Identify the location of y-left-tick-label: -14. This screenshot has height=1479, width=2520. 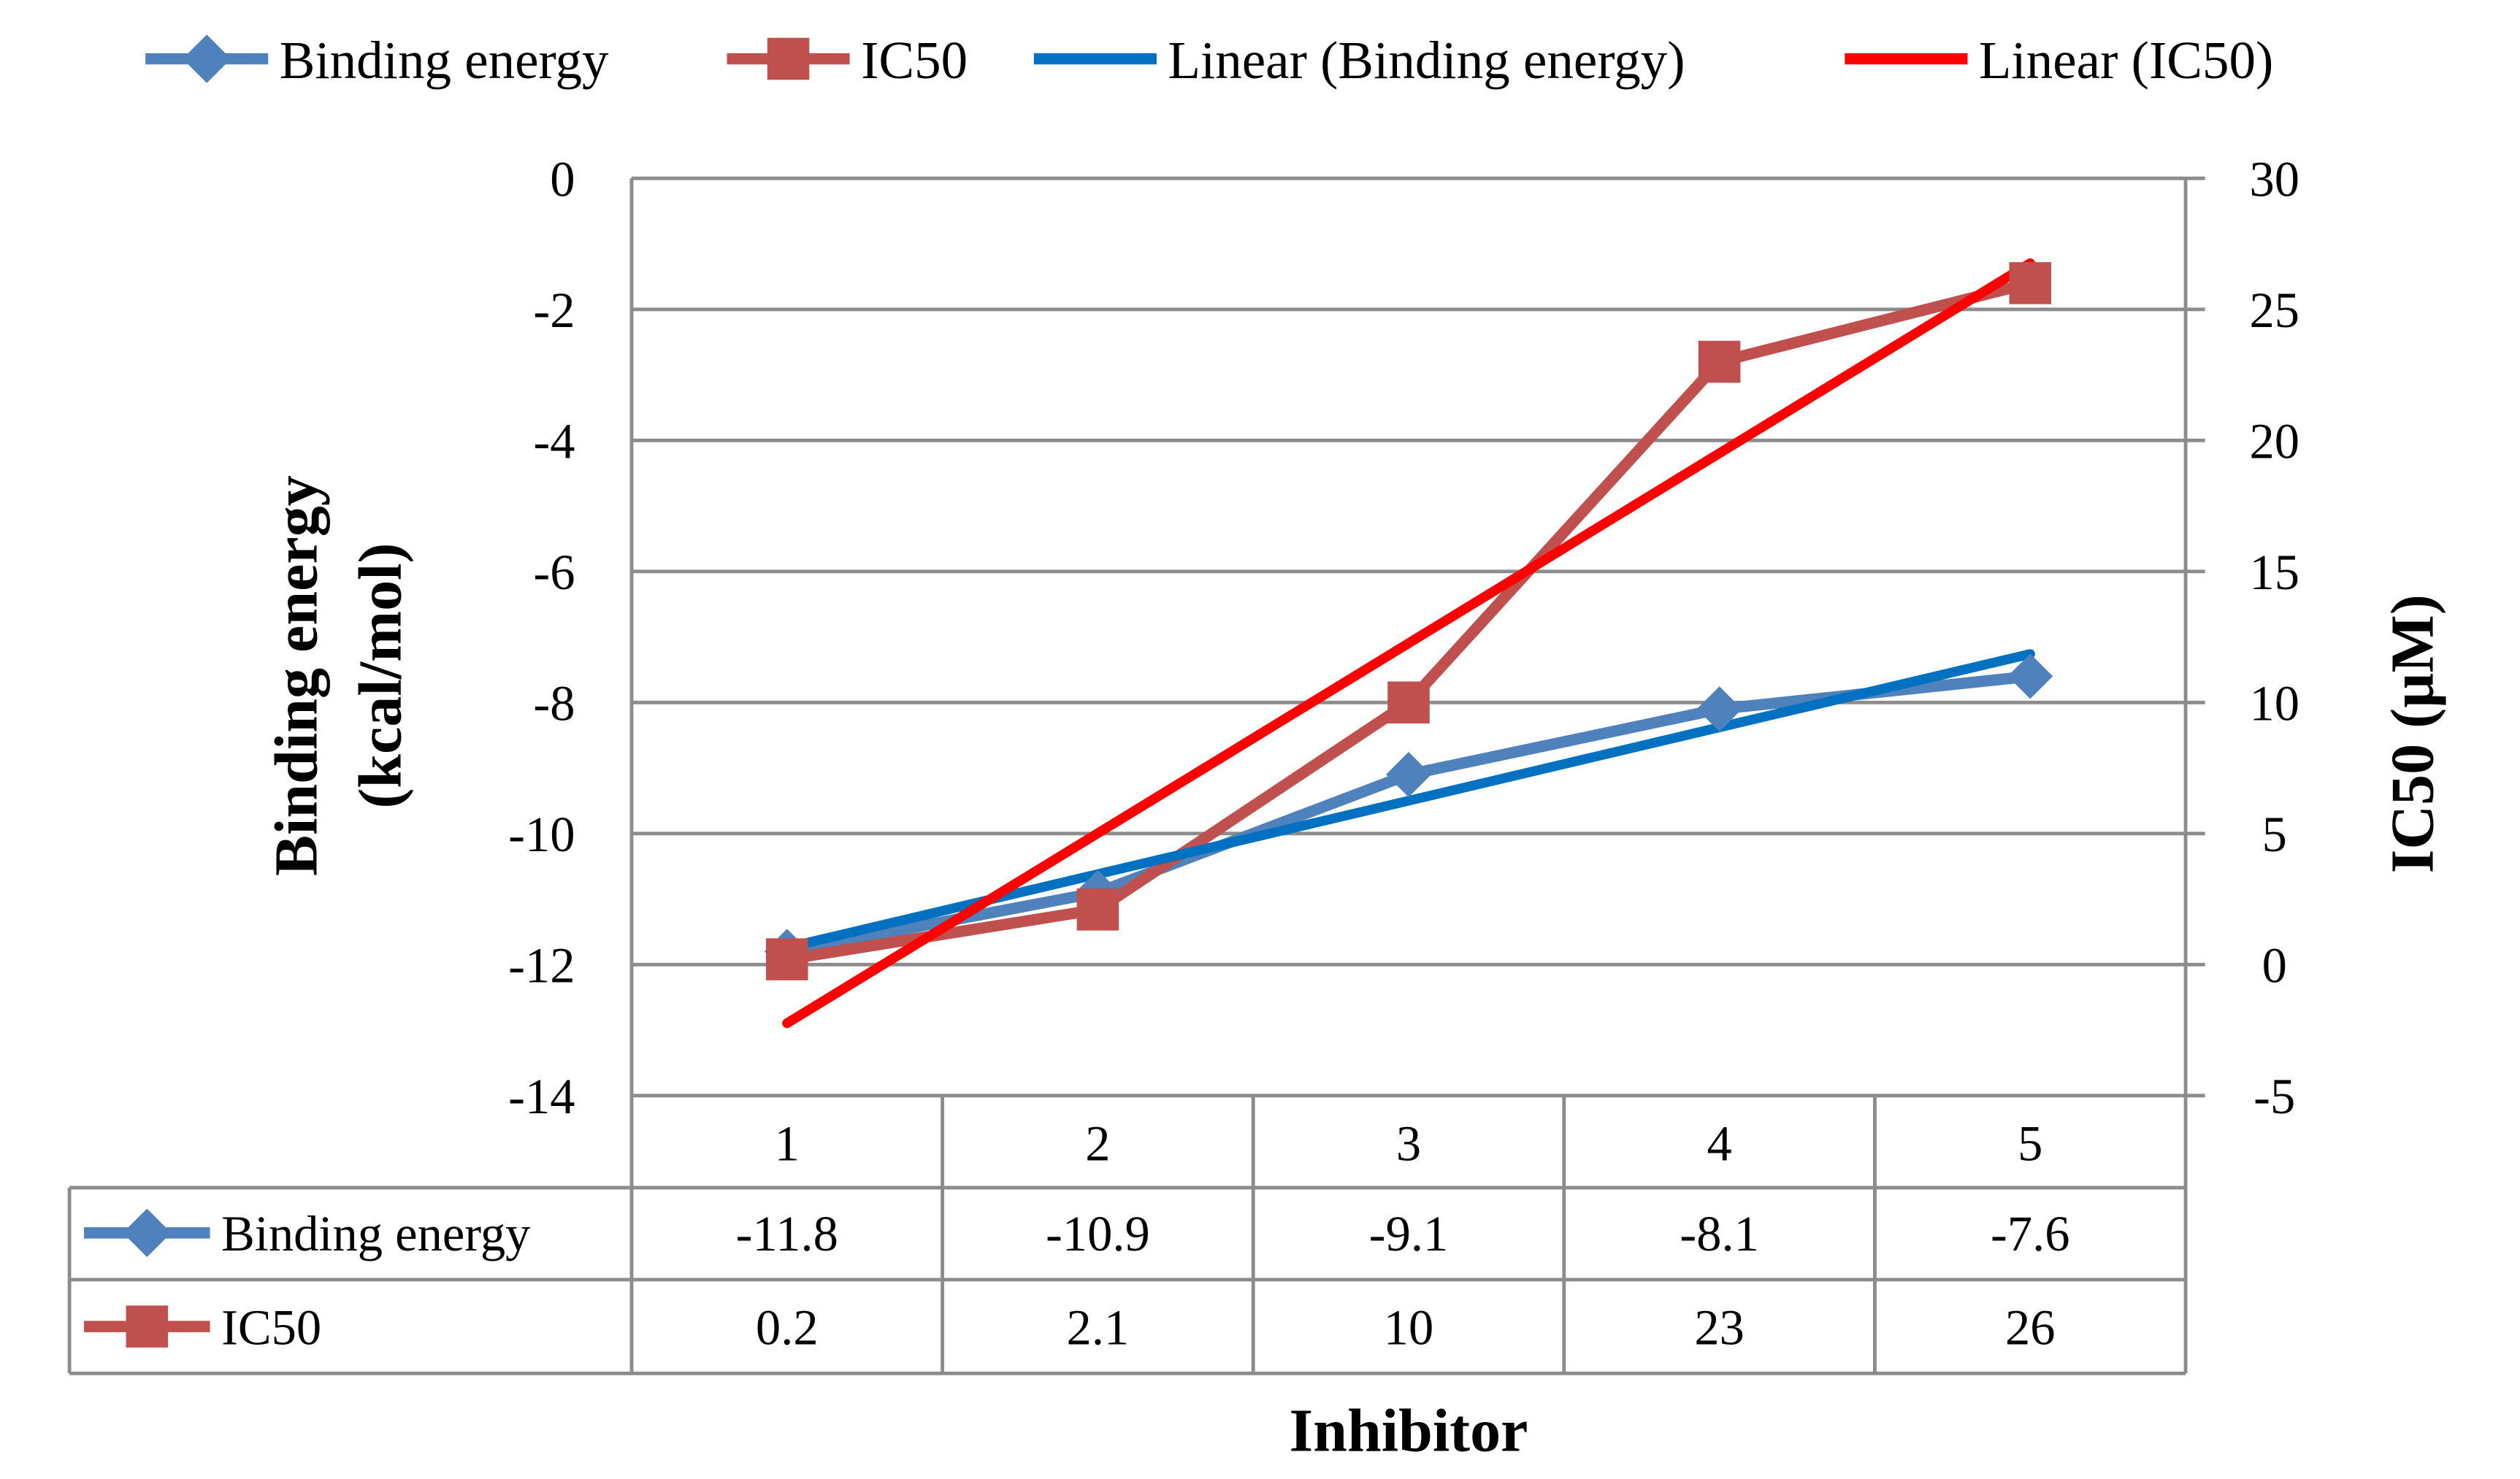
(541, 1096).